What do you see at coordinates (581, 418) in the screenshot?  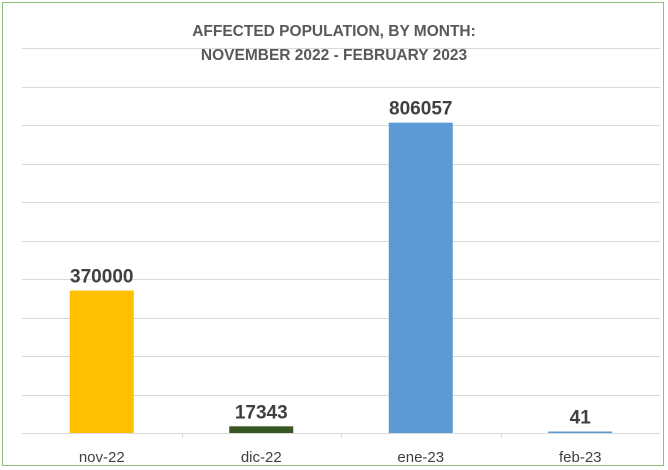 I see `data-label-feb-23: 41` at bounding box center [581, 418].